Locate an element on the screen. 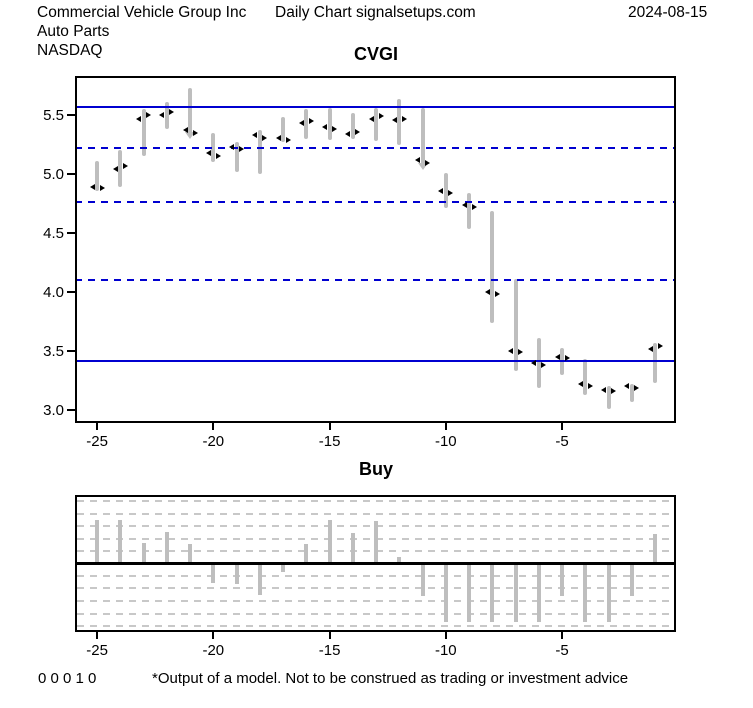 The image size is (753, 708). zero-line is located at coordinates (375, 563).